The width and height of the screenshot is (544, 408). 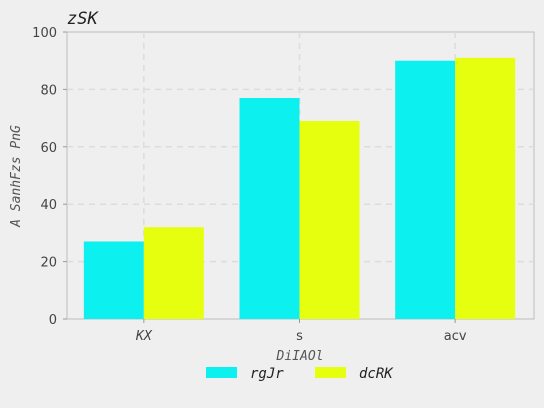 I want to click on legend-label-series-1: rgJr, so click(x=267, y=374).